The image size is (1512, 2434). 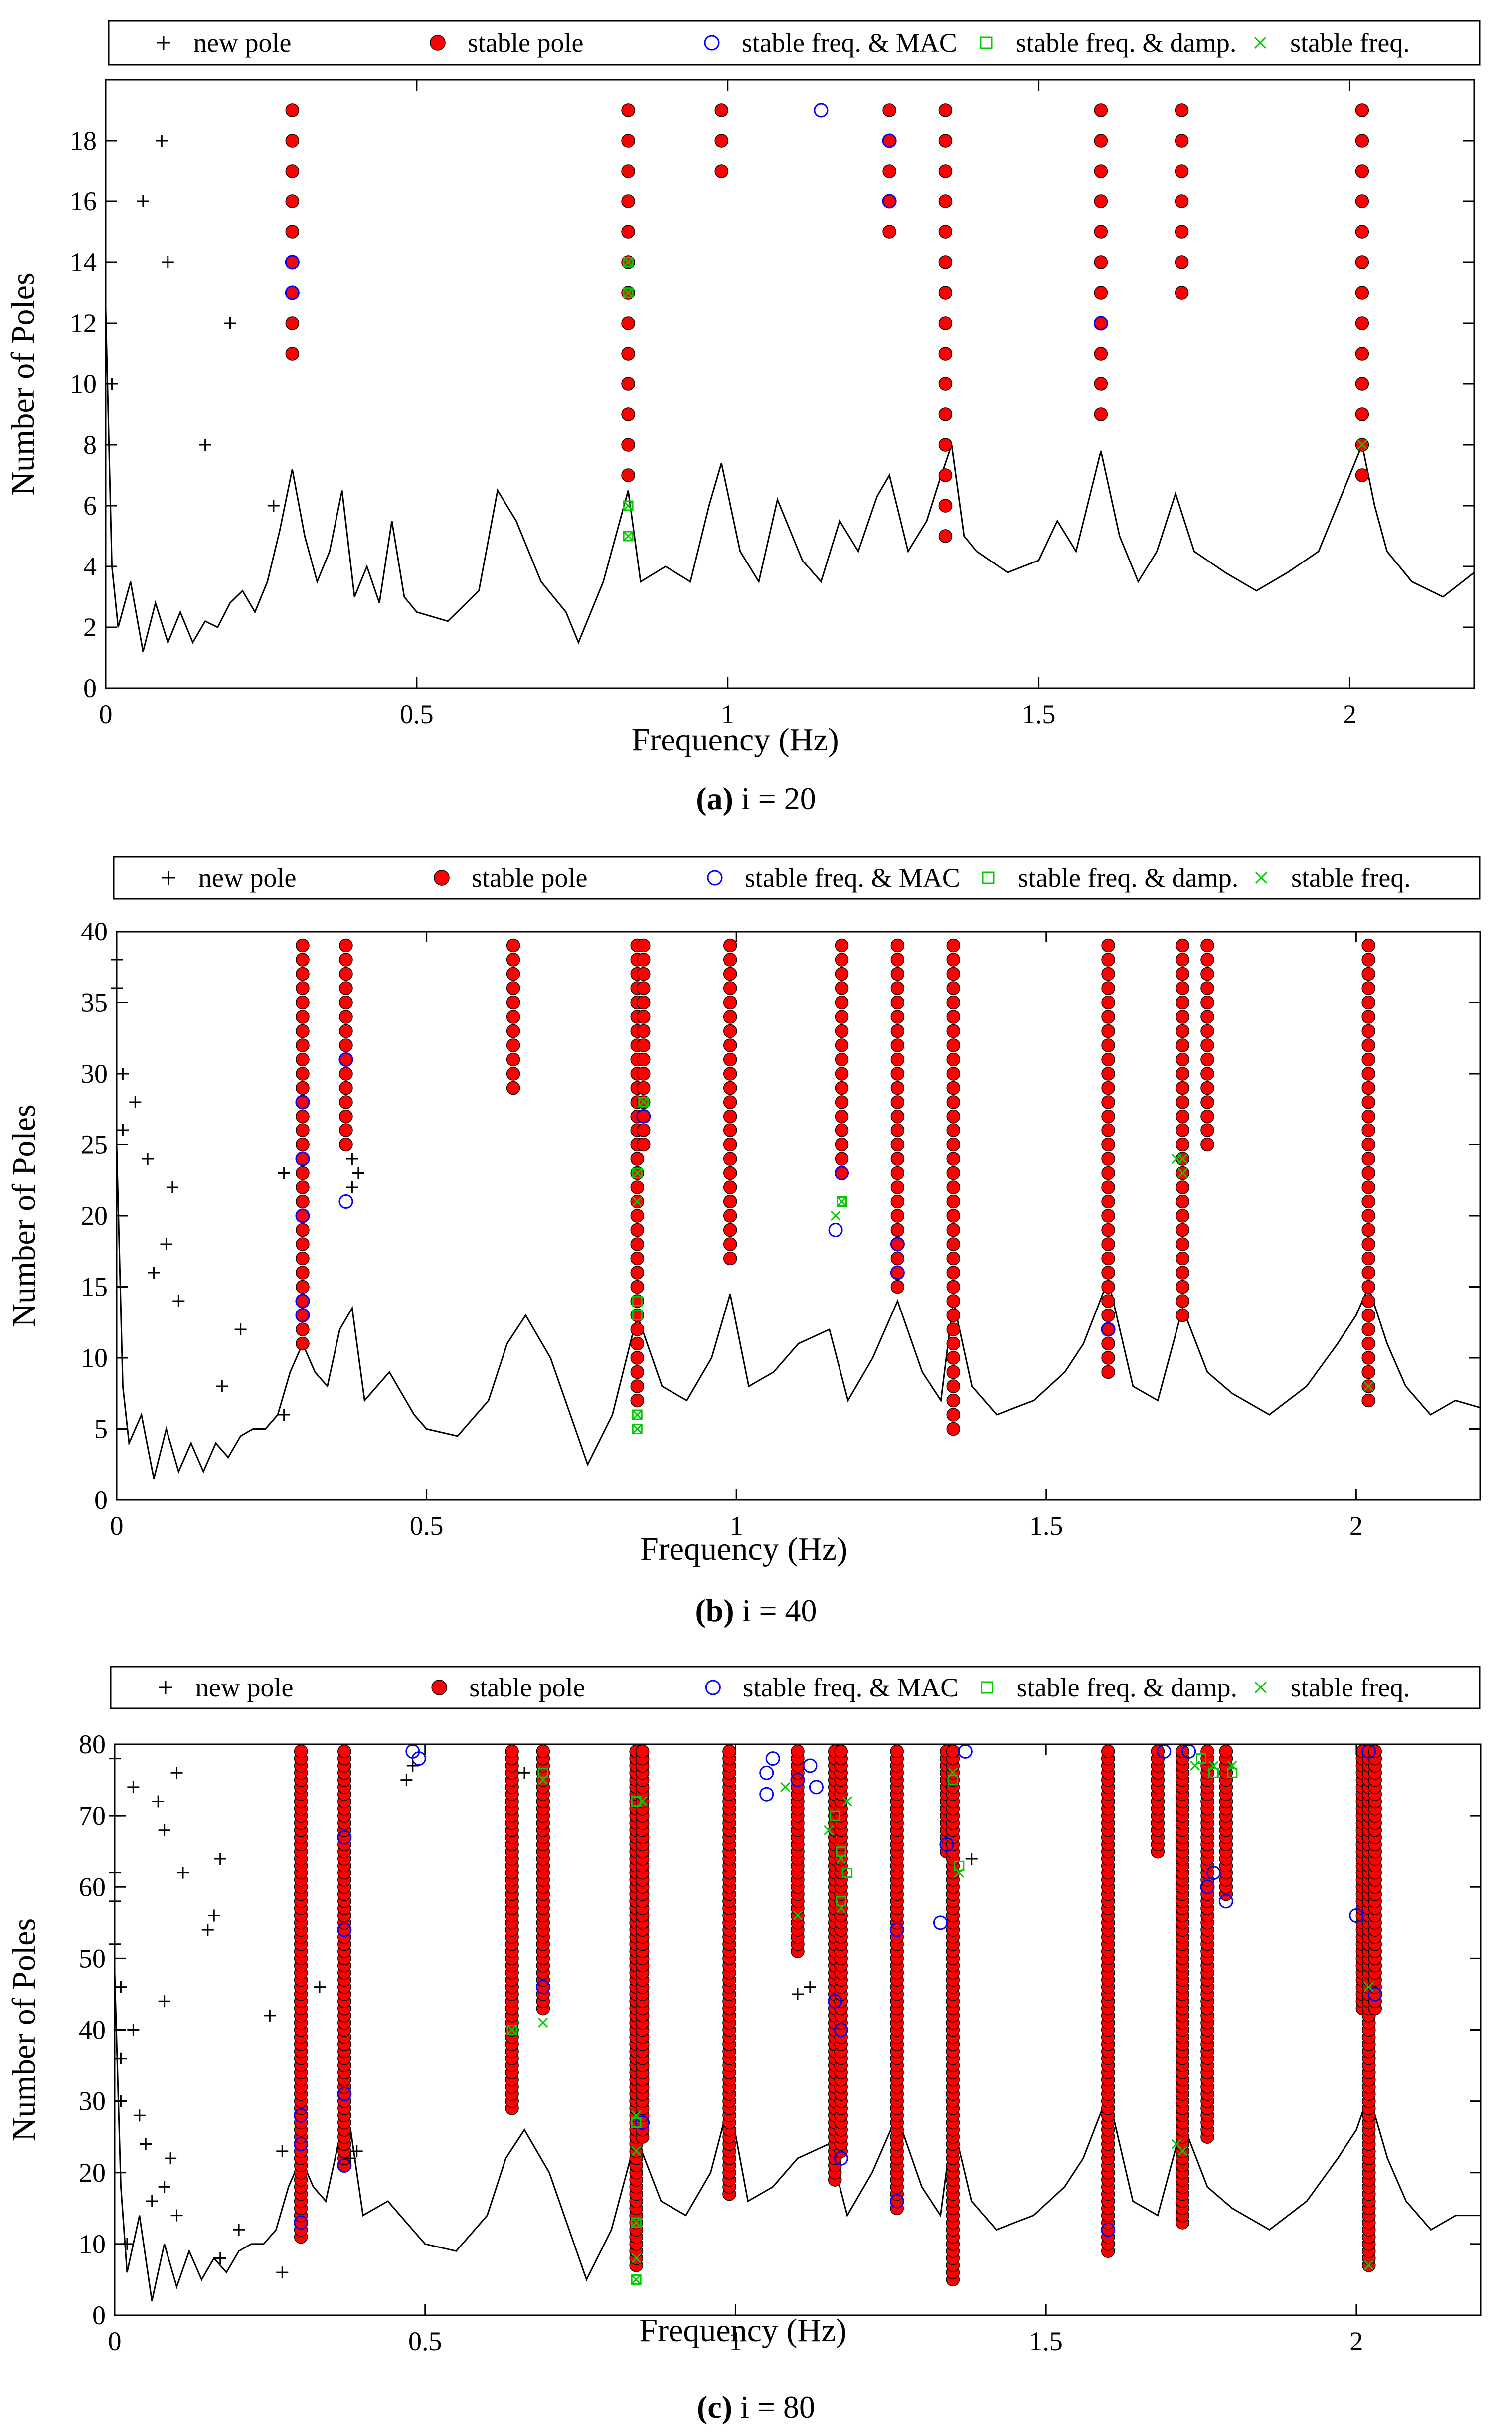 What do you see at coordinates (1126, 43) in the screenshot?
I see `legend-label-damp: stable freq. & damp.` at bounding box center [1126, 43].